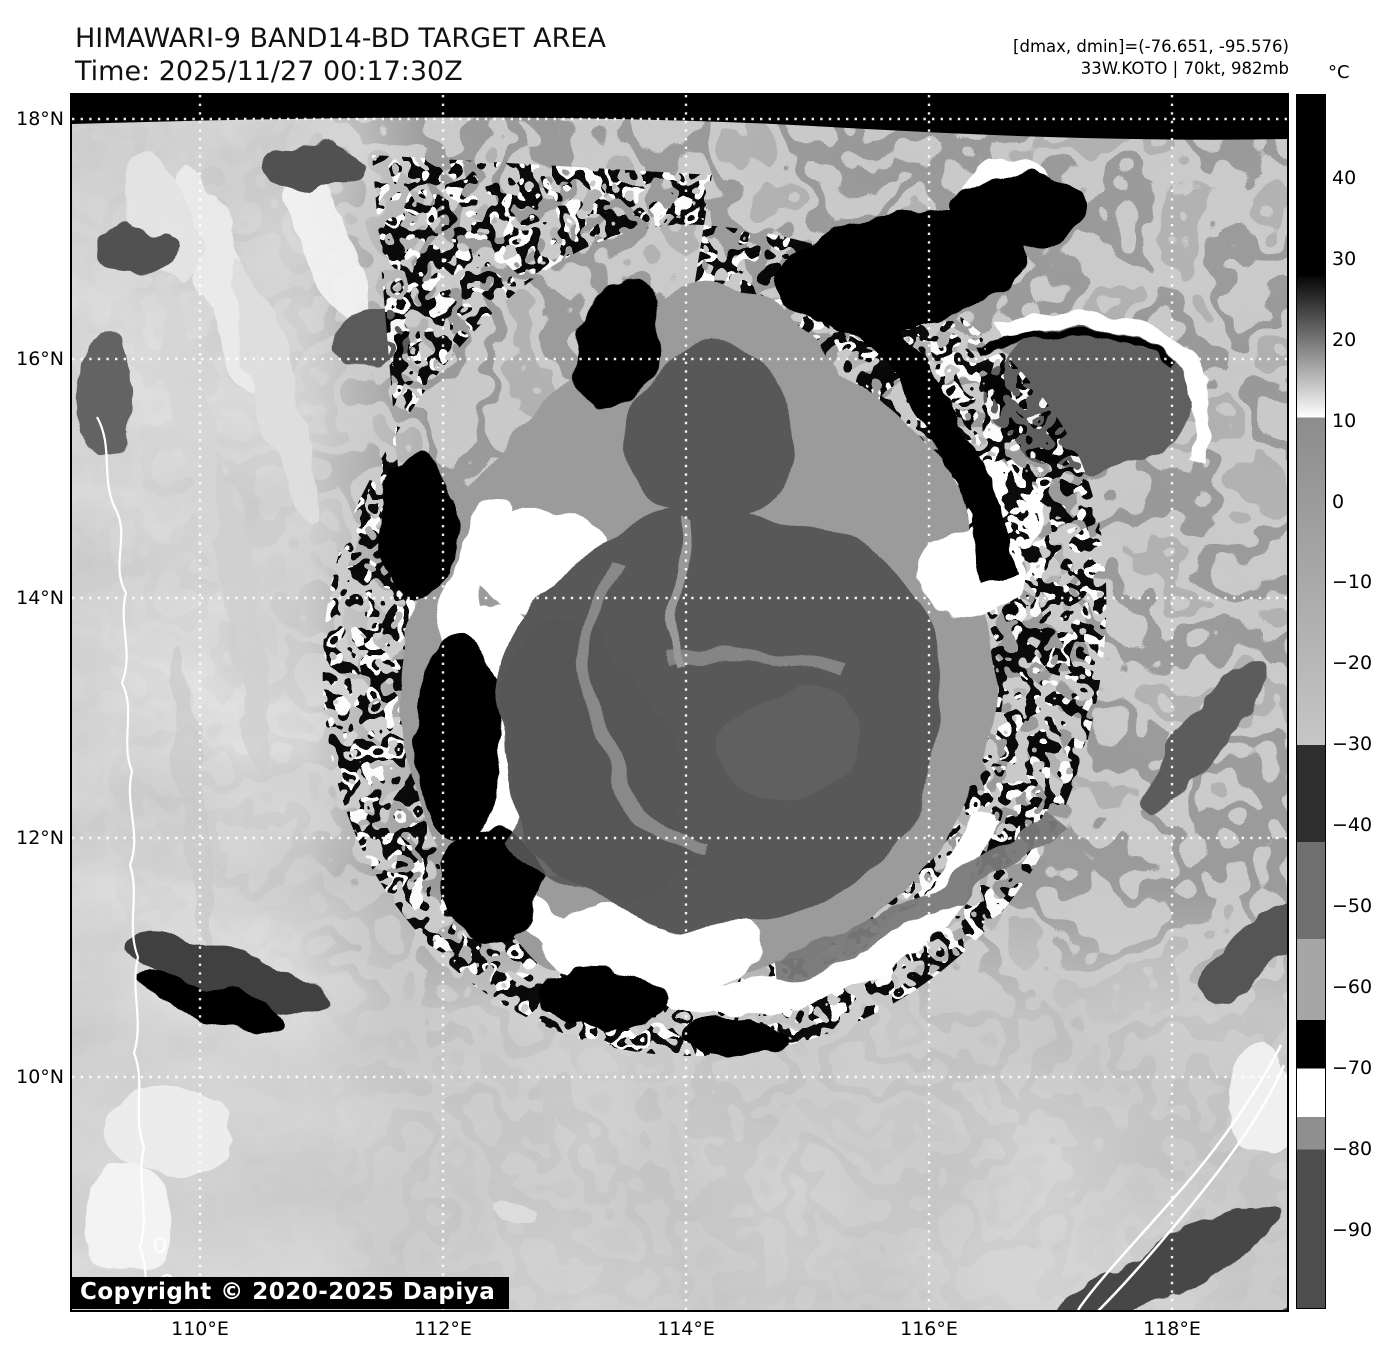  What do you see at coordinates (269, 71) in the screenshot?
I see `timestamp: Time: 2025/11/27 00:17:30Z` at bounding box center [269, 71].